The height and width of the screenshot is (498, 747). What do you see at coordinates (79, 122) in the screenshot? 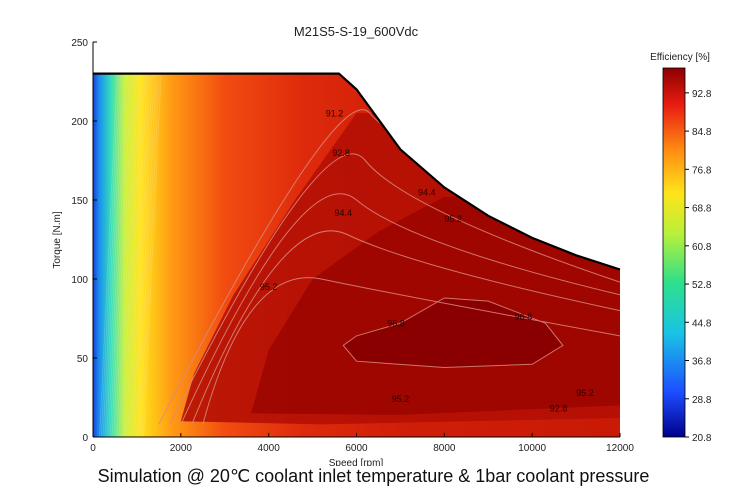
I see `y-tick-label: 200` at bounding box center [79, 122].